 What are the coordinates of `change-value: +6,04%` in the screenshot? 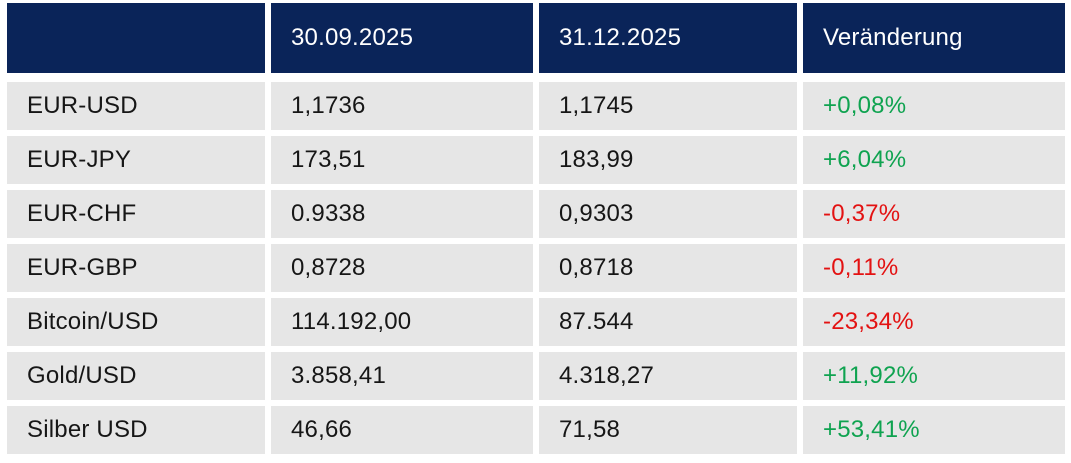 It's located at (934, 160).